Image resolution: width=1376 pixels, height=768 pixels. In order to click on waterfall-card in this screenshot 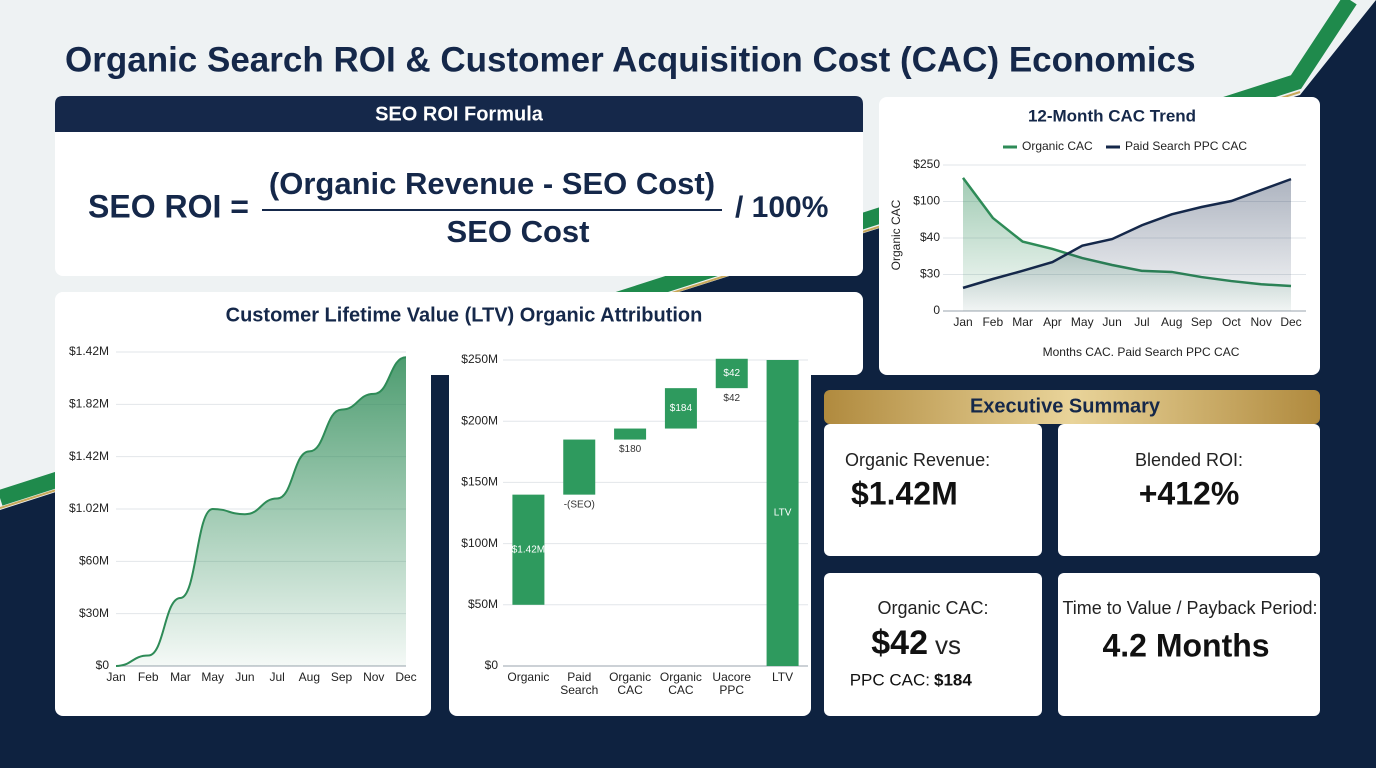, I will do `click(630, 528)`.